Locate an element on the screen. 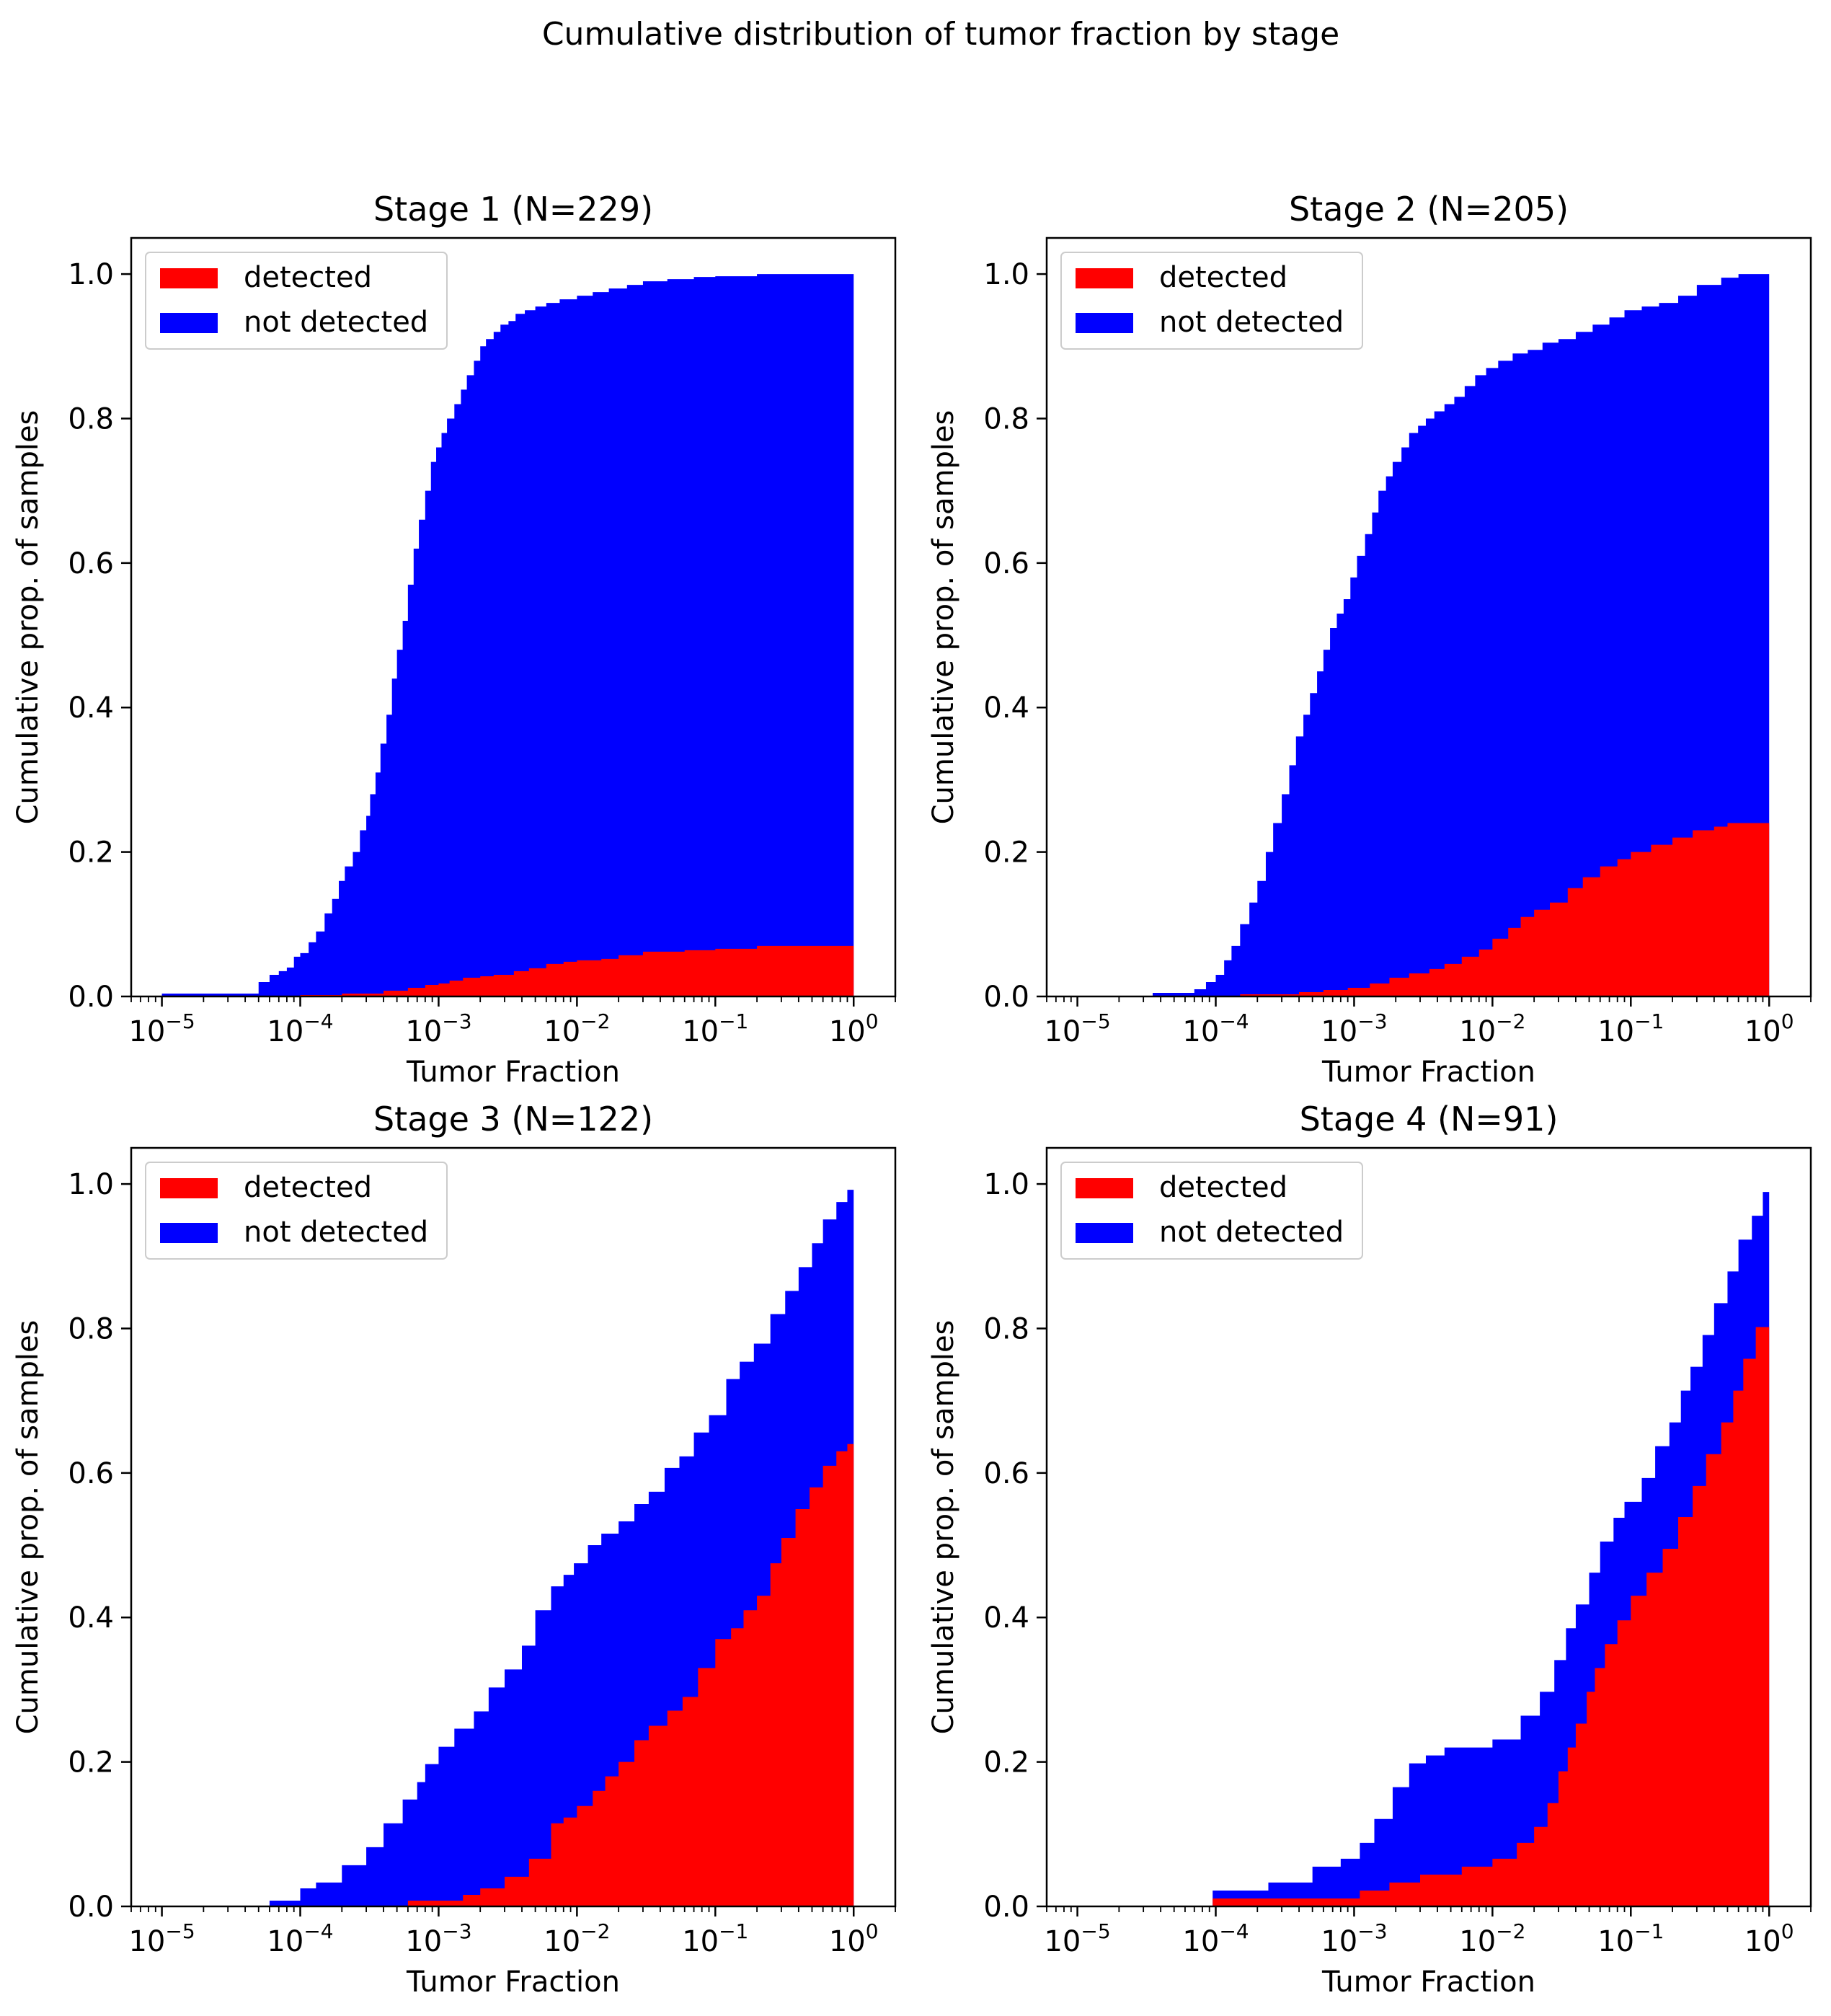 This screenshot has height=2016, width=1831. x-tick-label-exponent: −4 is located at coordinates (318, 1931).